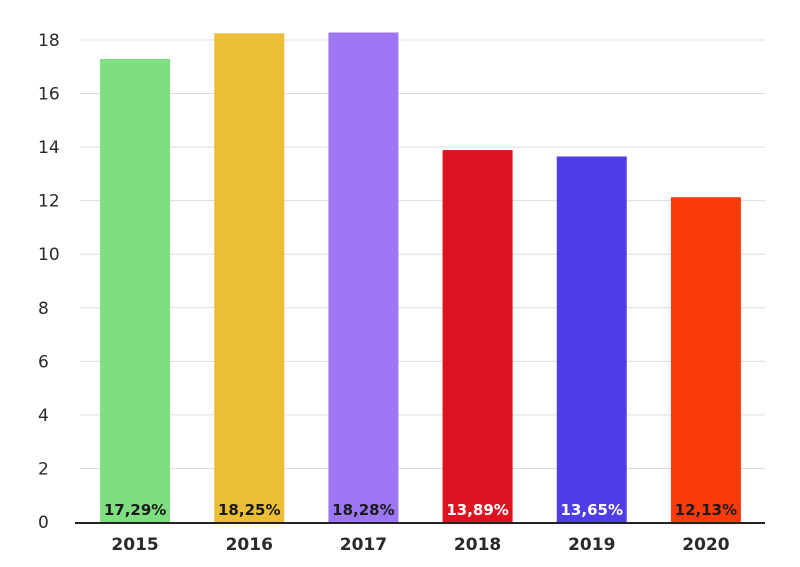  What do you see at coordinates (49, 202) in the screenshot?
I see `y-tick-label: 12` at bounding box center [49, 202].